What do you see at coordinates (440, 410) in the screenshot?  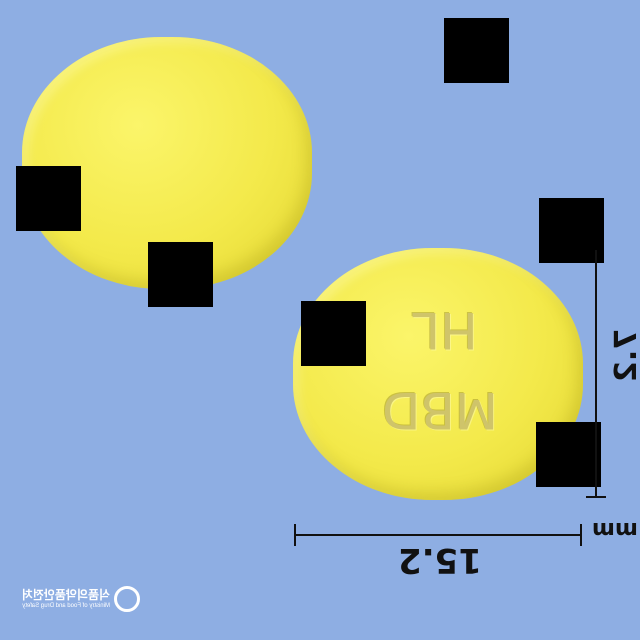 I see `imprint-line-2: MBD` at bounding box center [440, 410].